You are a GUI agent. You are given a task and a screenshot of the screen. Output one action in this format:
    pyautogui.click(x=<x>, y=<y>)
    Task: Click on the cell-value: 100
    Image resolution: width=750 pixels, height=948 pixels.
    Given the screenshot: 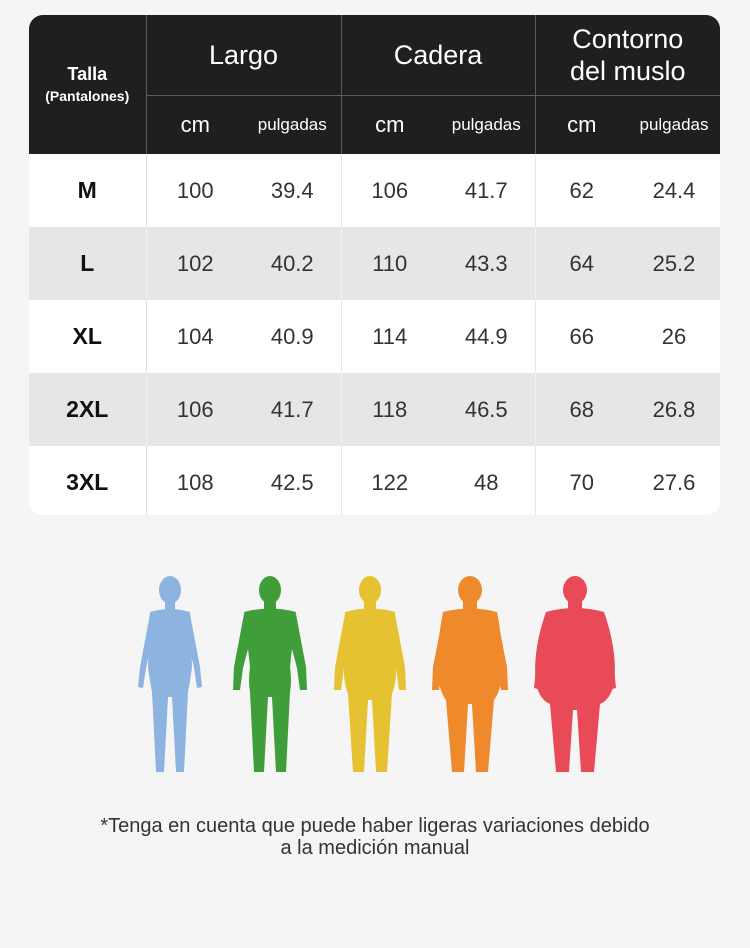 What is the action you would take?
    pyautogui.click(x=195, y=190)
    